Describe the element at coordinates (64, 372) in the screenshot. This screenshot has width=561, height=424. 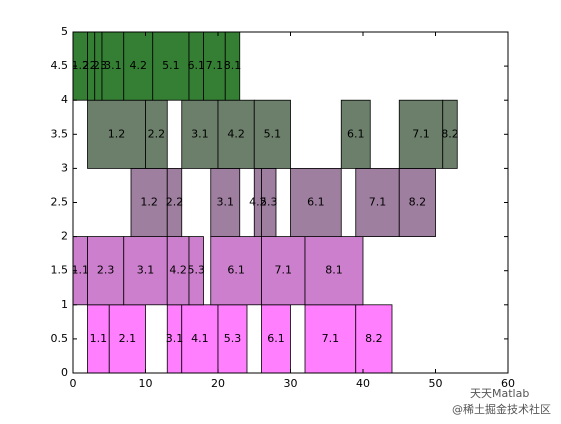
I see `y-tick-label: 0` at that location.